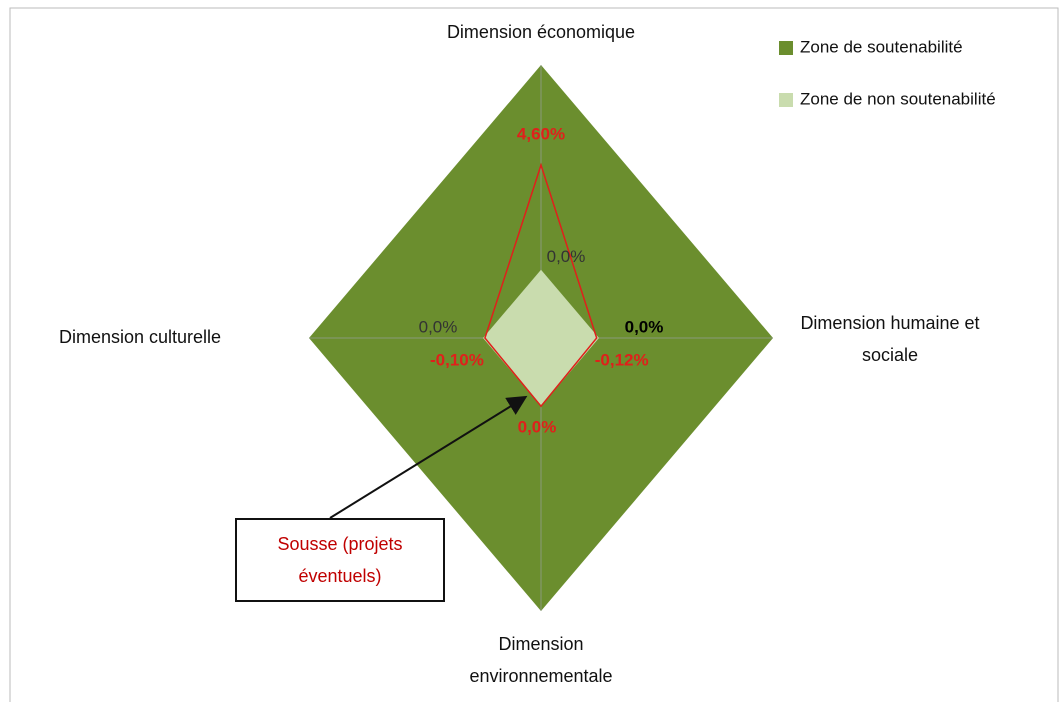  I want to click on axis-label: Dimension culturelle, so click(140, 337).